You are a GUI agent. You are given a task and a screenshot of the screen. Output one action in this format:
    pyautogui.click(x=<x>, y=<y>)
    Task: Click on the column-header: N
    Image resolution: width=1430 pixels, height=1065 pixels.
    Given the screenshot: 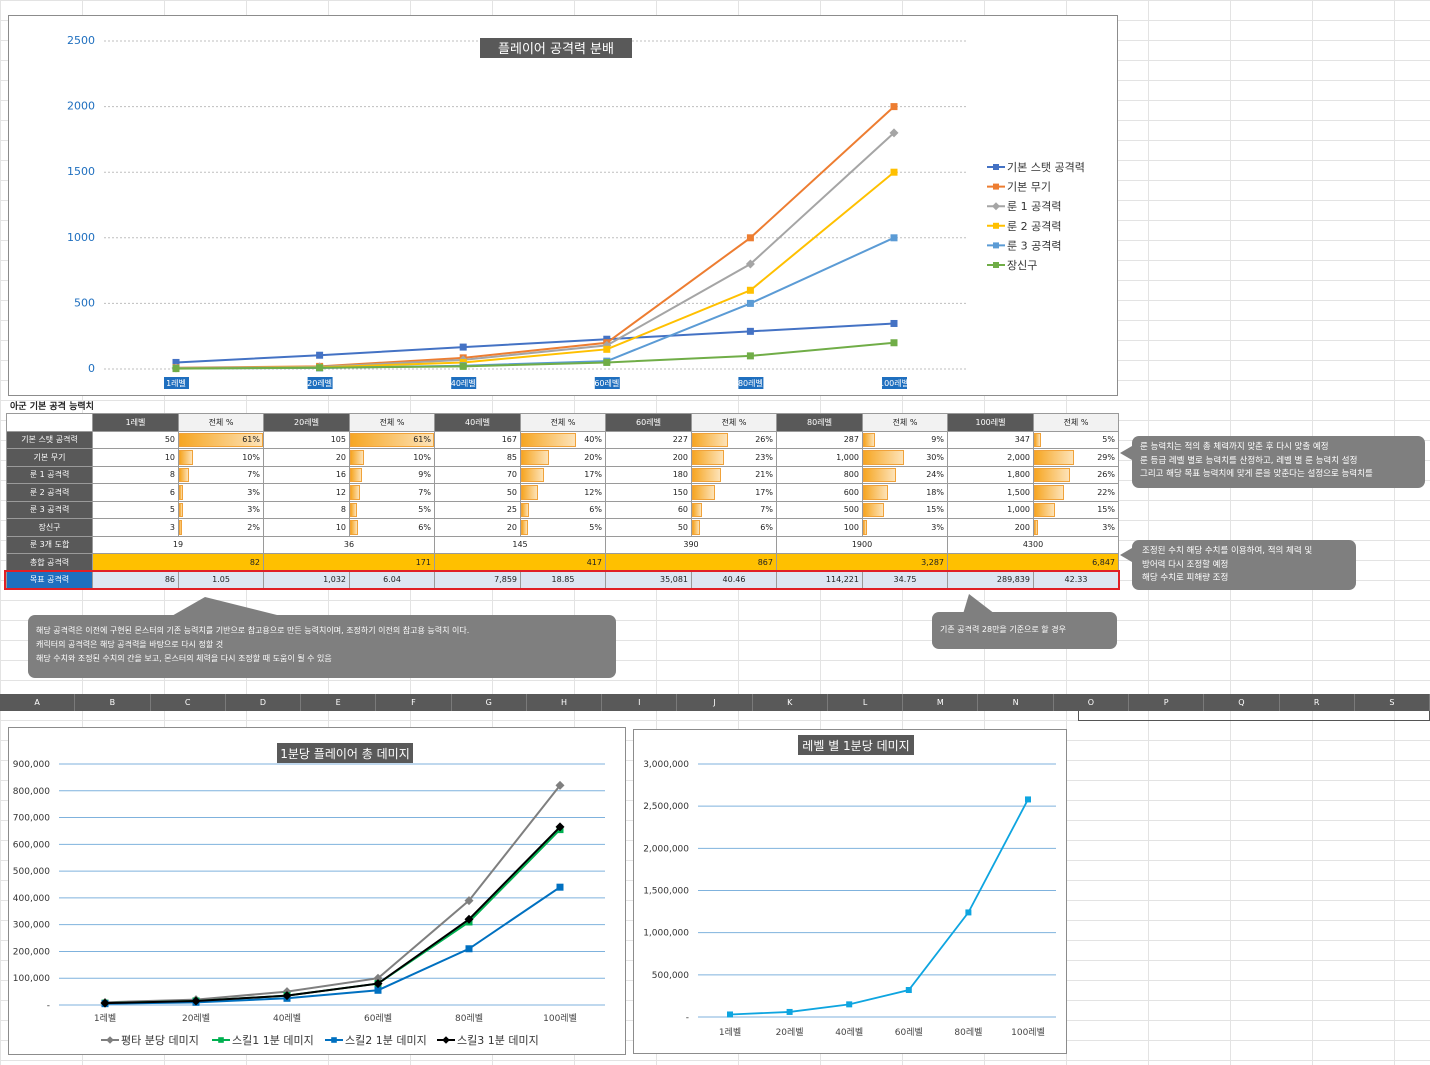 What is the action you would take?
    pyautogui.click(x=1016, y=702)
    